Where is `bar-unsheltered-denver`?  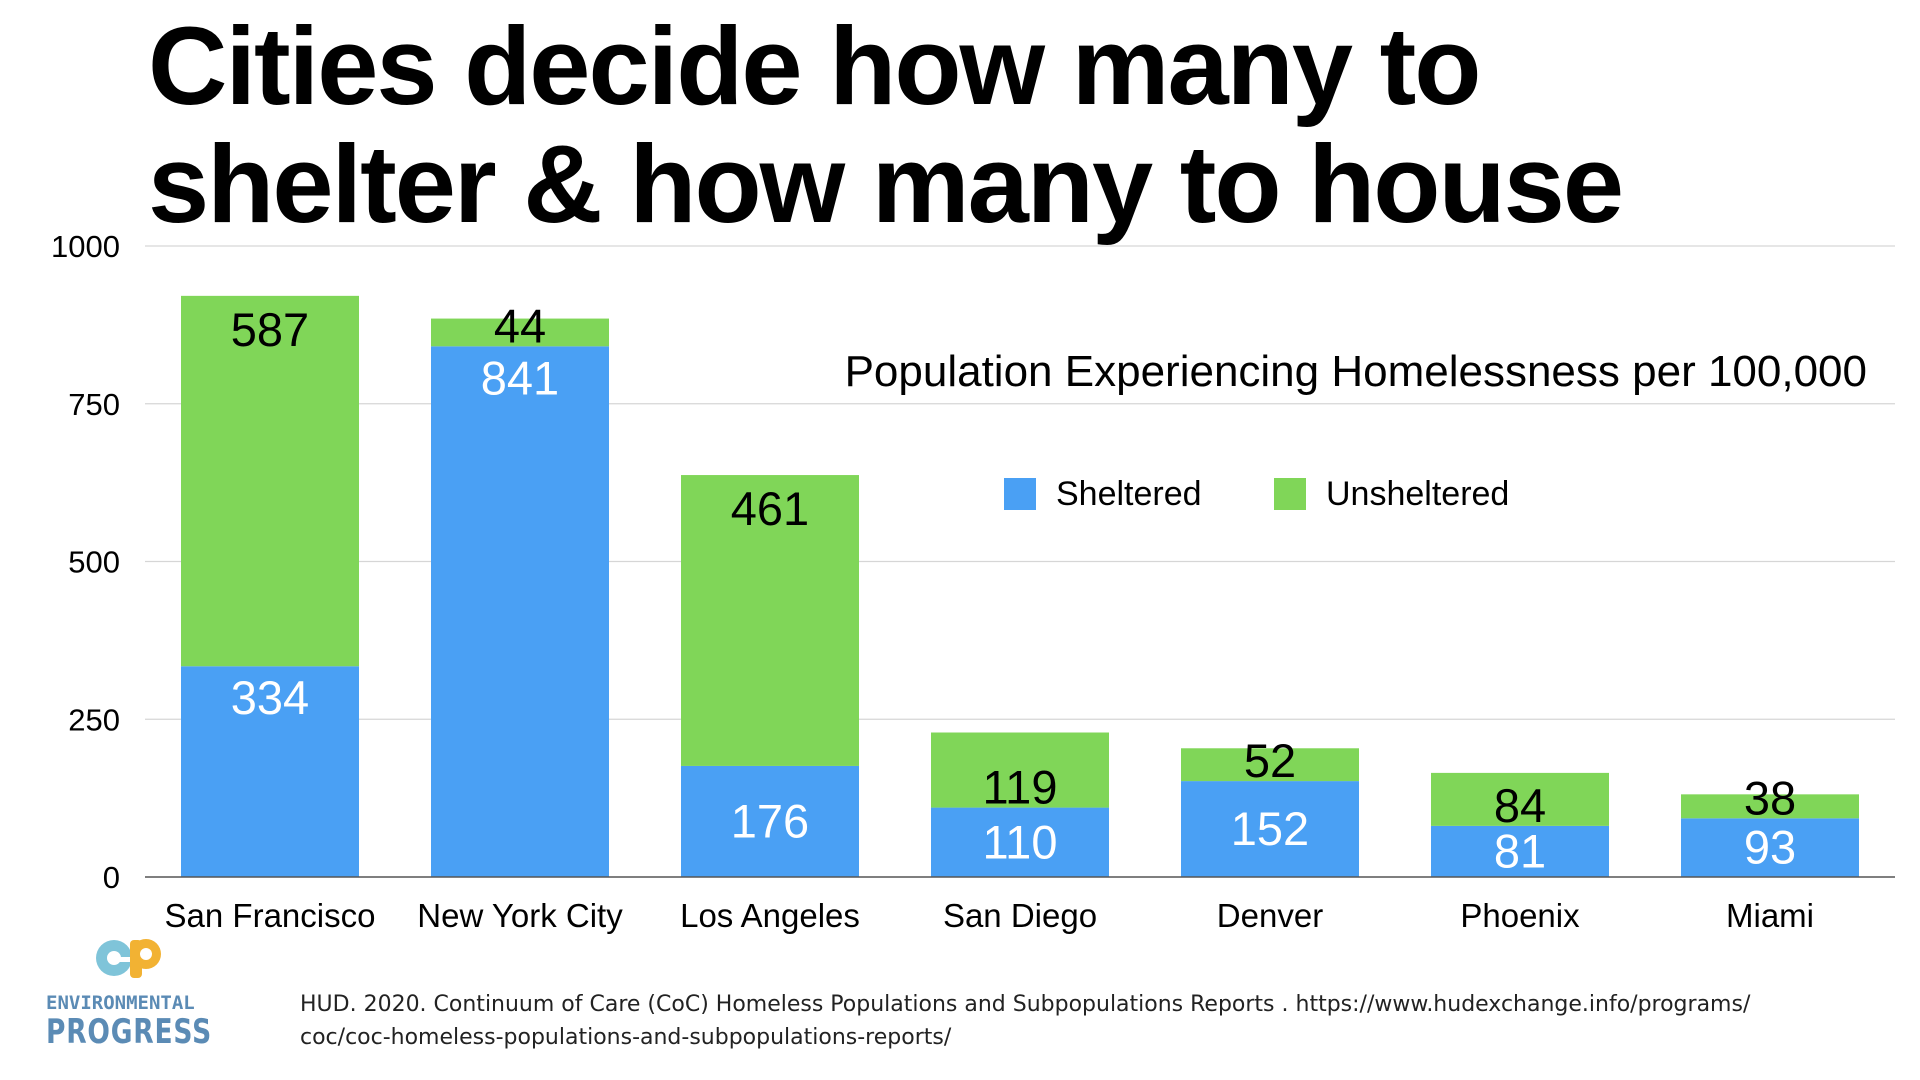 bar-unsheltered-denver is located at coordinates (1270, 765).